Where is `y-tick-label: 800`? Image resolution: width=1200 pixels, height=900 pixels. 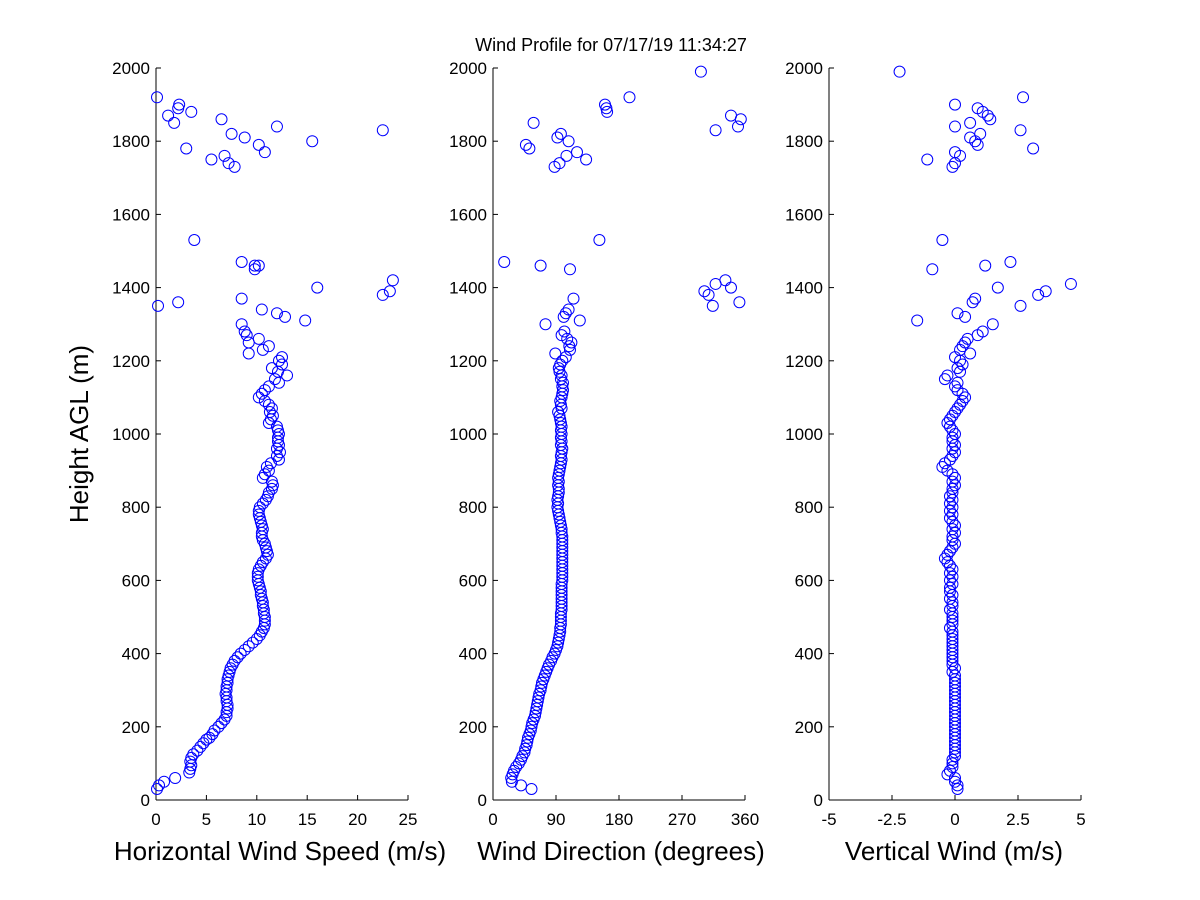
y-tick-label: 800 is located at coordinates (473, 507).